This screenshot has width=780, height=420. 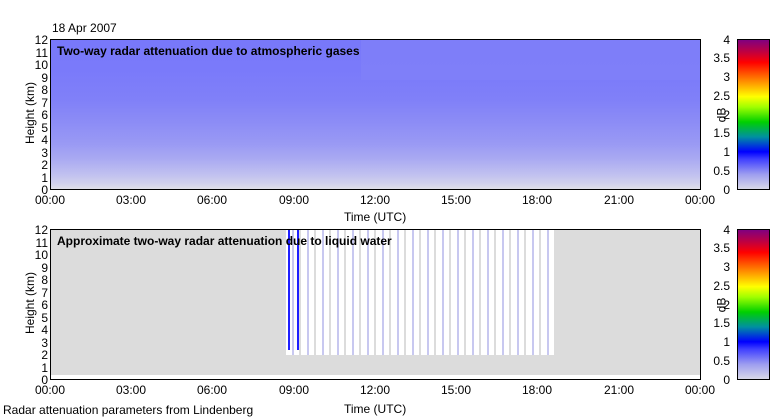 What do you see at coordinates (84, 28) in the screenshot?
I see `date-label: 18 Apr 2007` at bounding box center [84, 28].